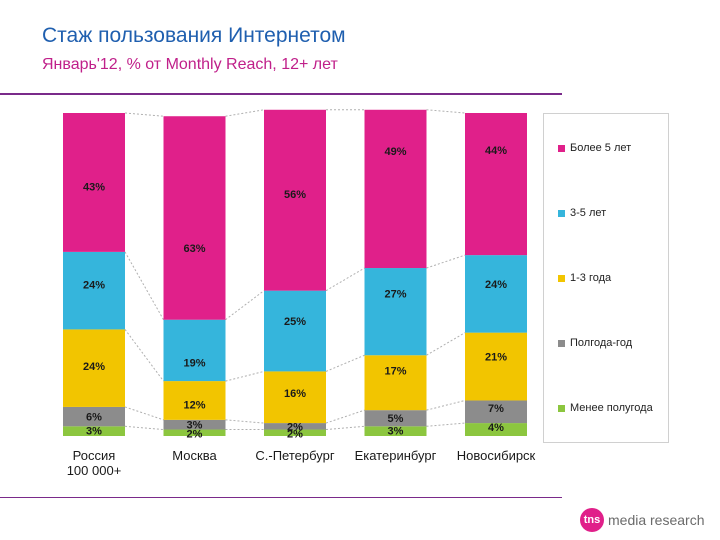  Describe the element at coordinates (94, 470) in the screenshot. I see `category-label-line: 100 000+` at that location.